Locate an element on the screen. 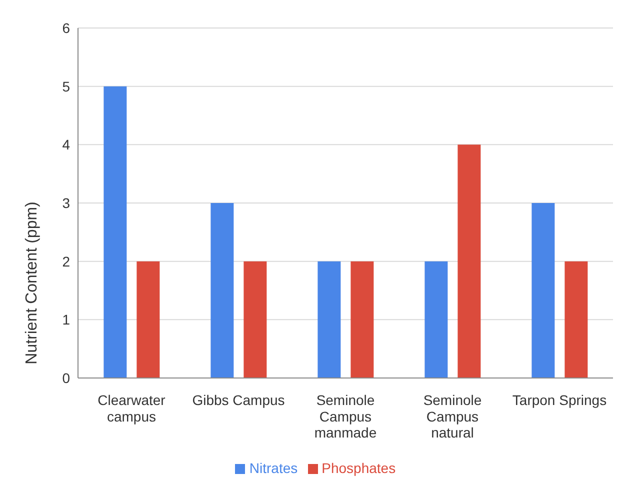 The height and width of the screenshot is (495, 641). y-tick-label: 0 is located at coordinates (66, 378).